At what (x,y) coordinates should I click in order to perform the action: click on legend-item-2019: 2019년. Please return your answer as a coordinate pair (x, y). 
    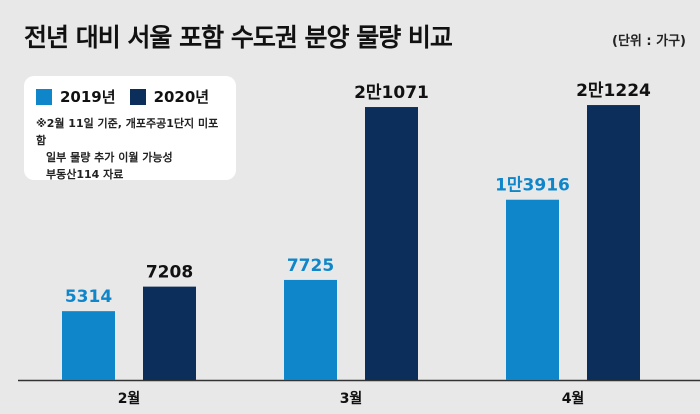
    Looking at the image, I should click on (76, 96).